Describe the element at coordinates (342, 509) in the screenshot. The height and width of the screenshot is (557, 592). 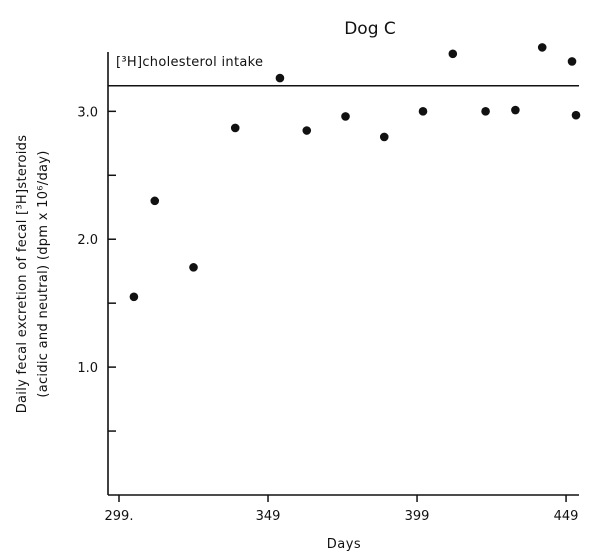
I see `x-ticks: 299. 349 399 449` at that location.